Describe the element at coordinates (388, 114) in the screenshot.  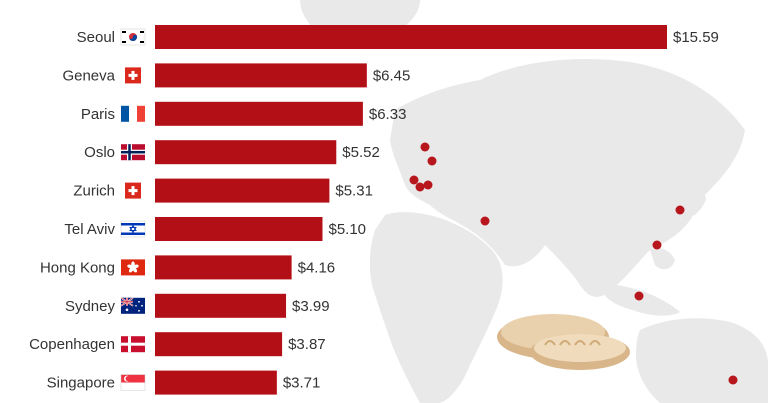
I see `value-label: $6.33` at that location.